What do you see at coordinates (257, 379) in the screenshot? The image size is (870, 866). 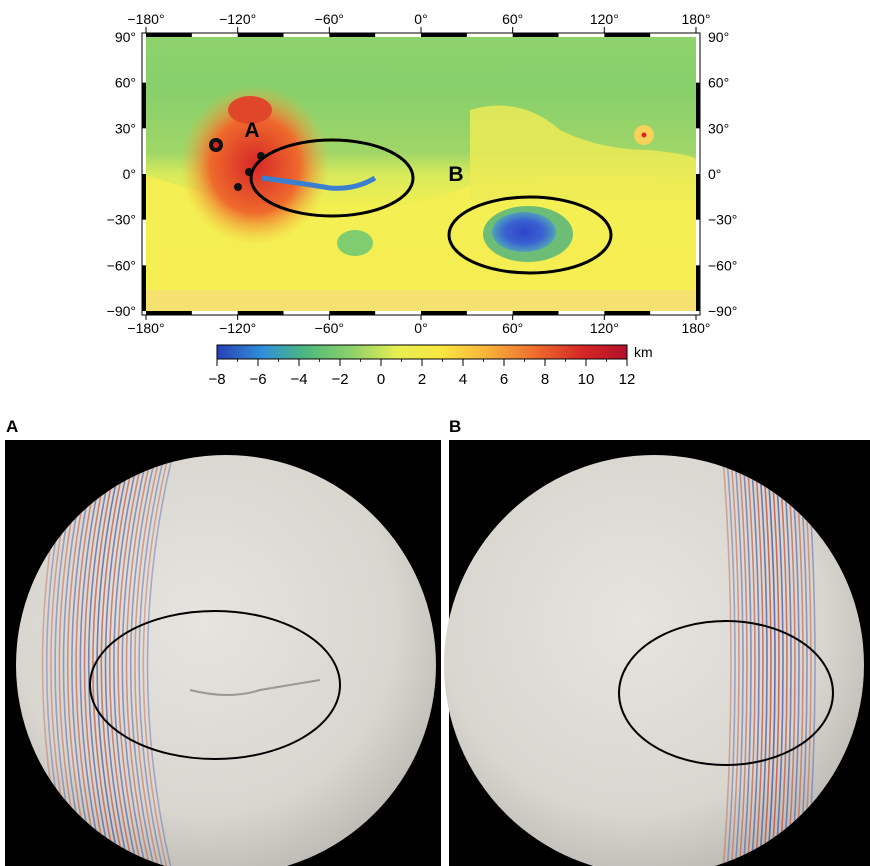 I see `colorbar-tick-label: −6` at bounding box center [257, 379].